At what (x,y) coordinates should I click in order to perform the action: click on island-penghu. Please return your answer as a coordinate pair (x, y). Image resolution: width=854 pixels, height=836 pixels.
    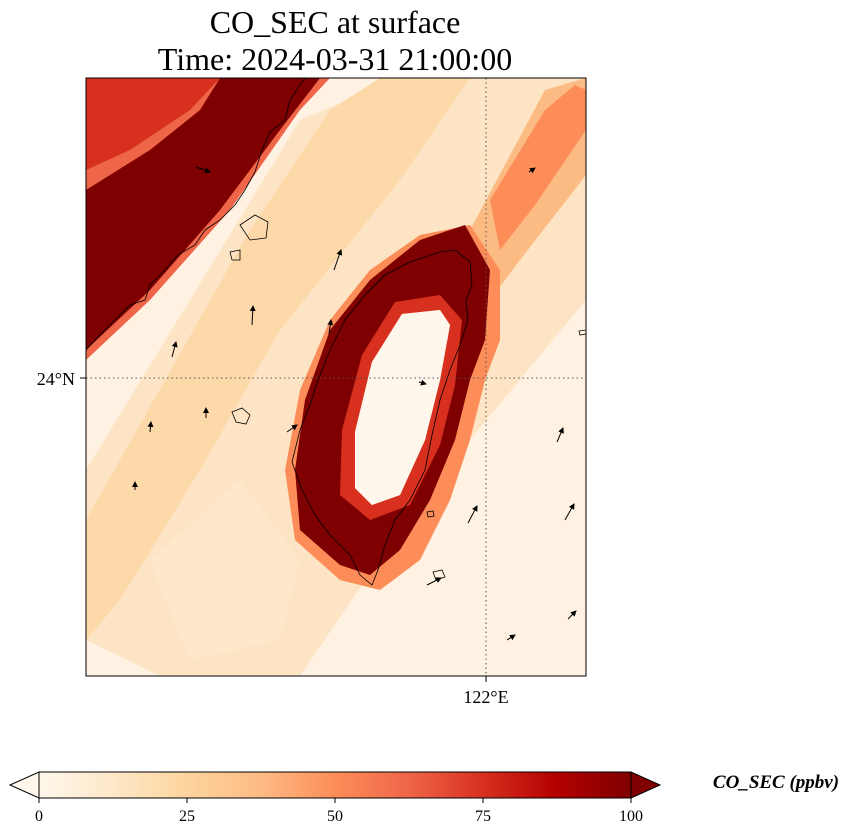
    Looking at the image, I should click on (241, 416).